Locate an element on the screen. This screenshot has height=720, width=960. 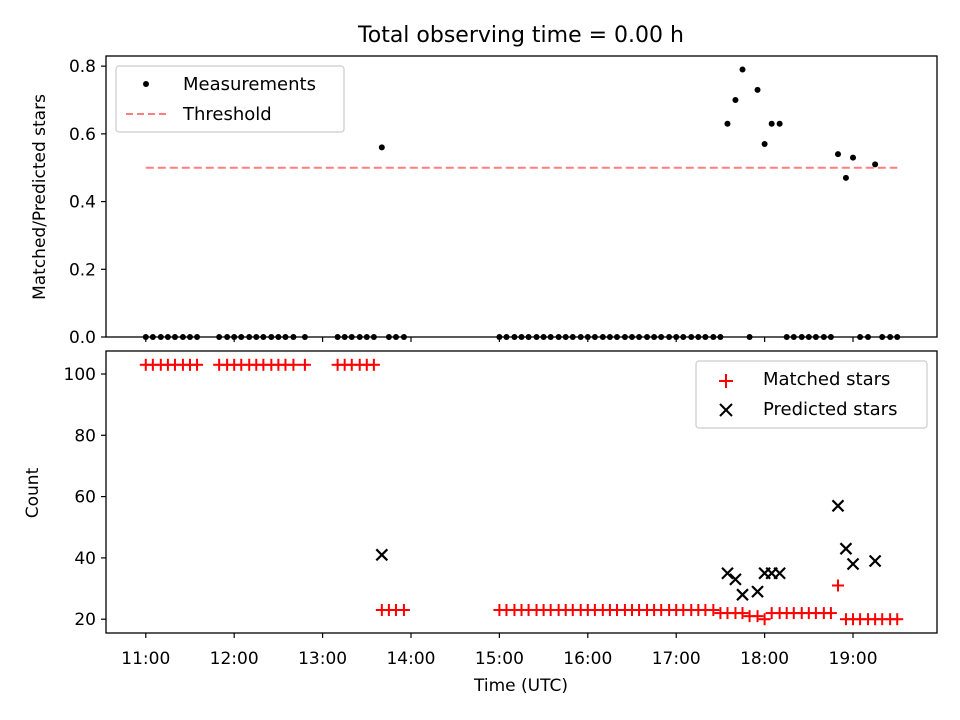
bottom-legend-box is located at coordinates (811, 394).